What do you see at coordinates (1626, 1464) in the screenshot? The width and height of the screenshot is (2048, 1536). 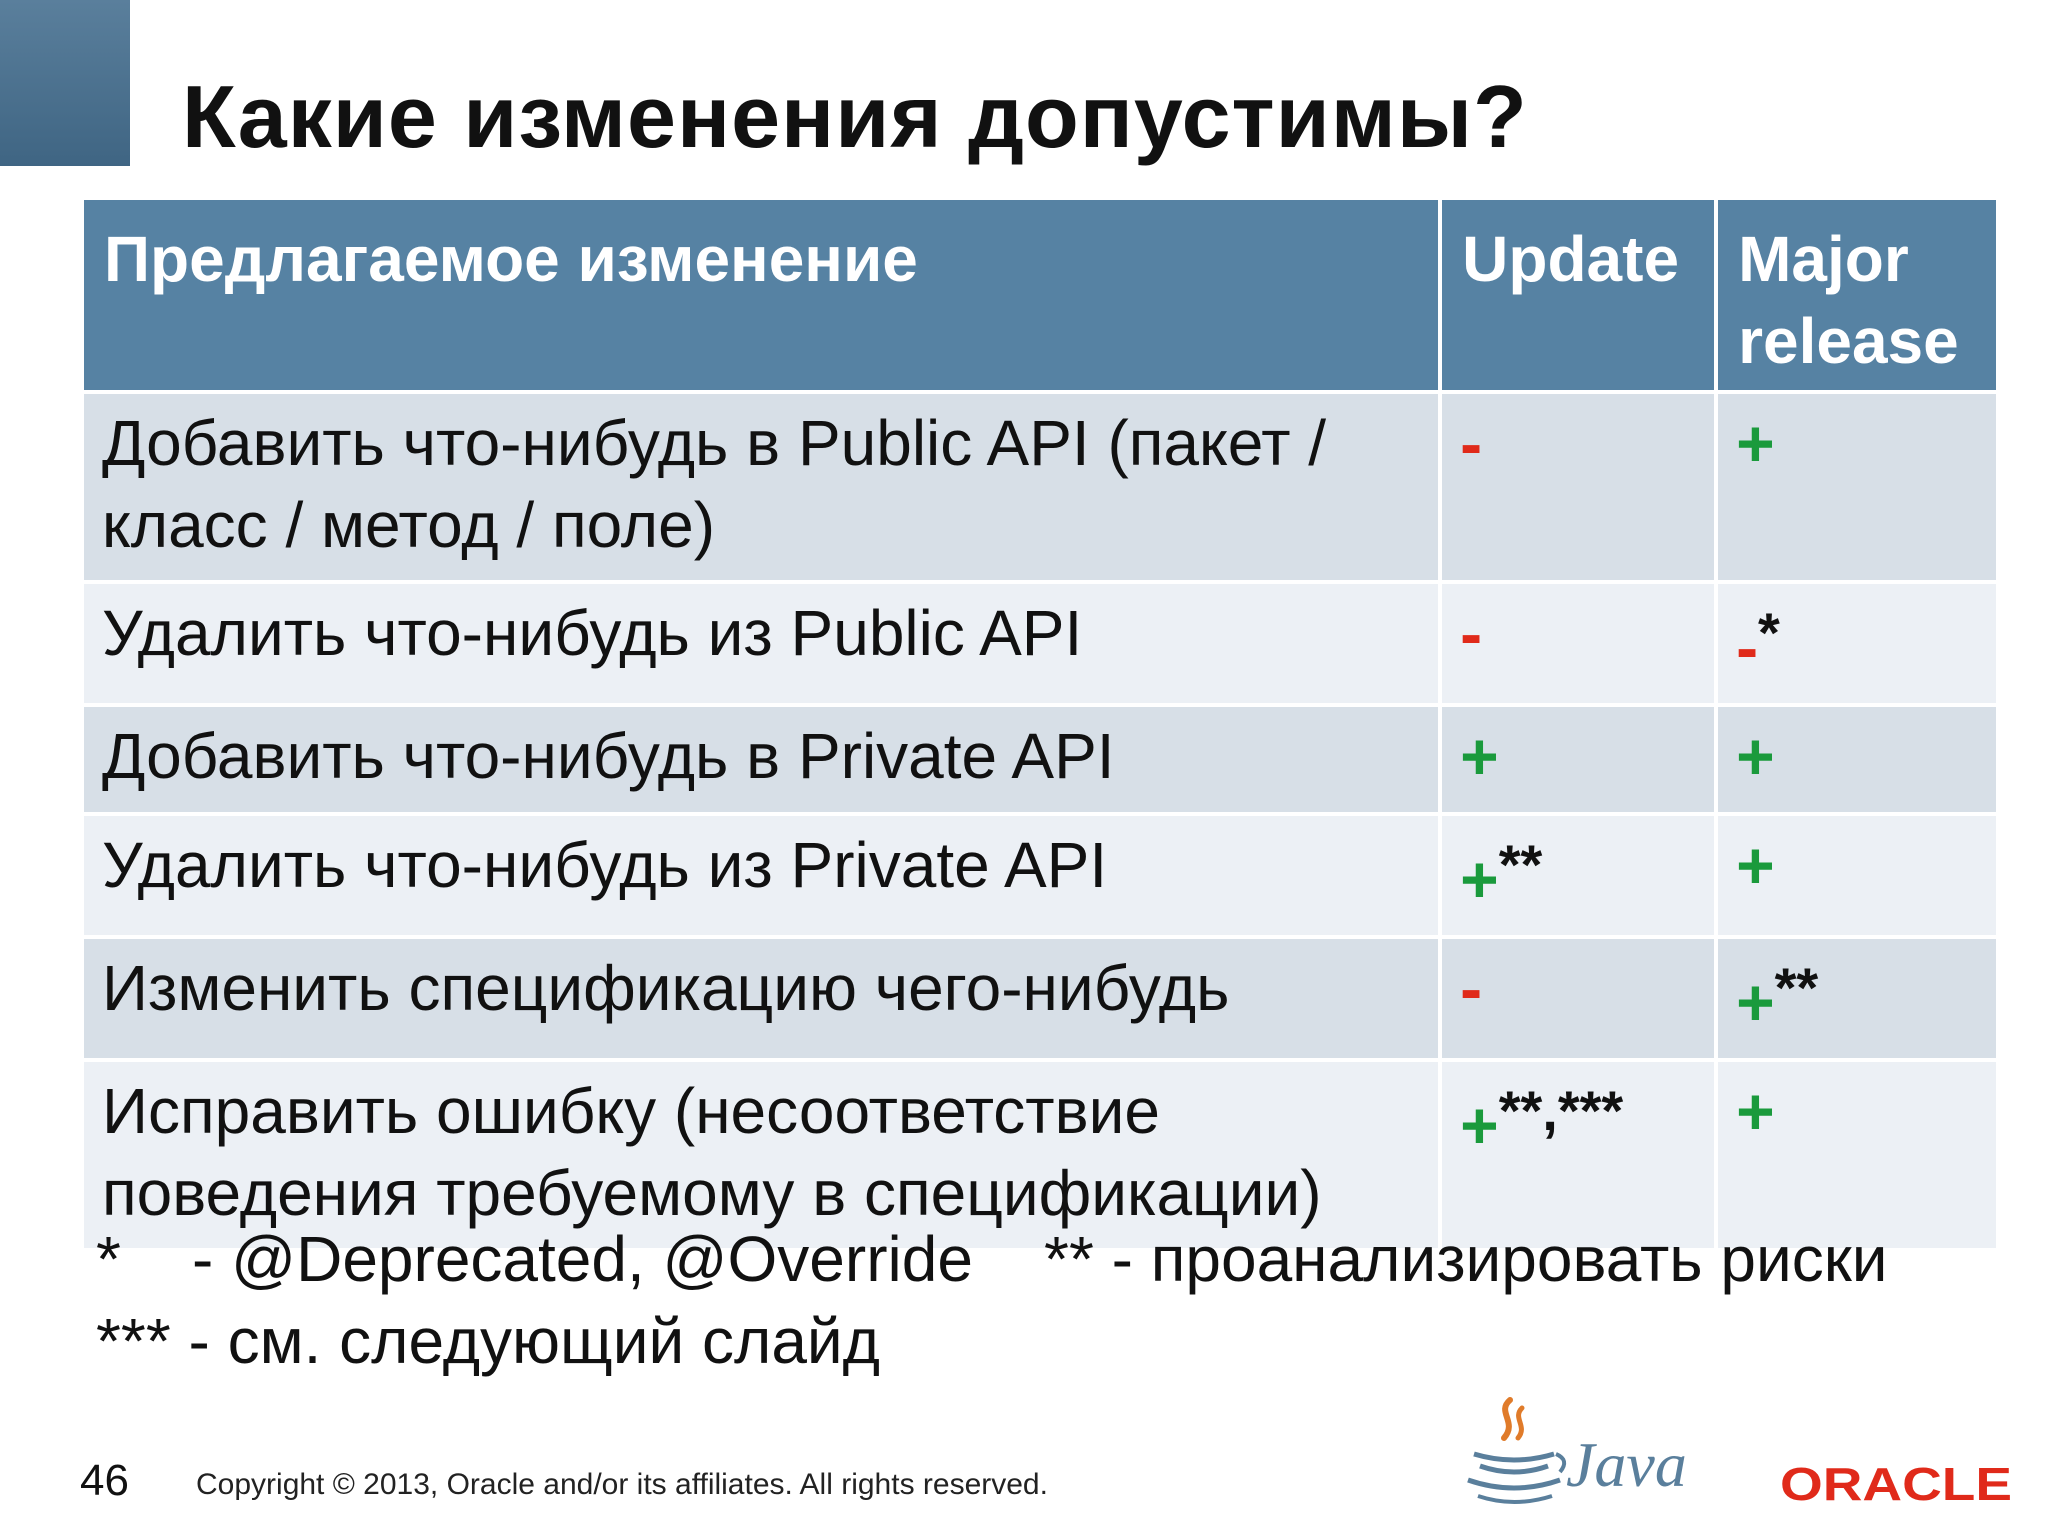 I see `java-wordmark: Java` at bounding box center [1626, 1464].